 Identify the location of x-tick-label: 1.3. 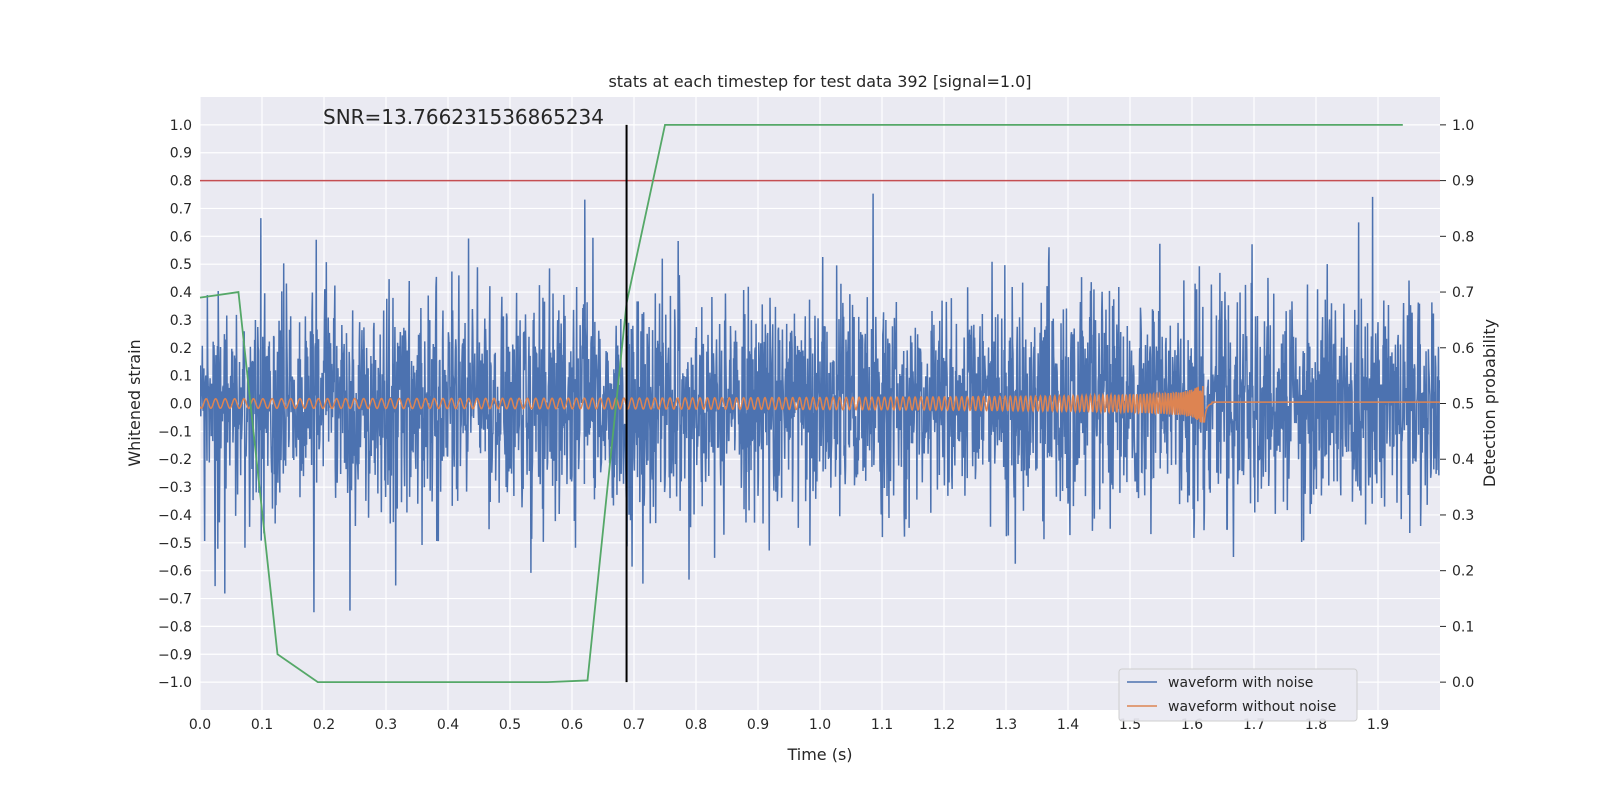
(1006, 725).